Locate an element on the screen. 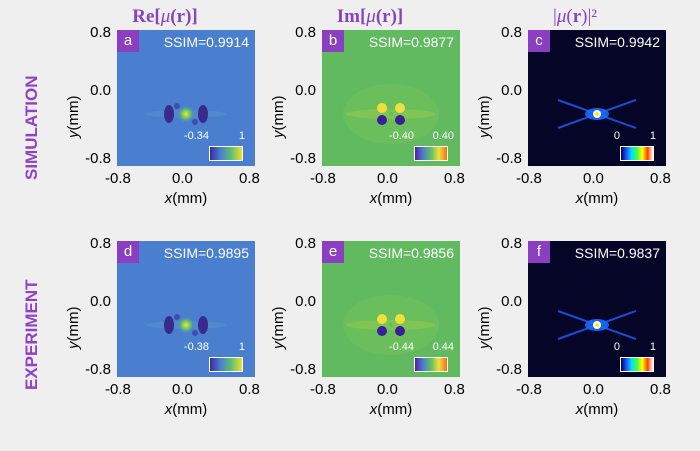 This screenshot has height=451, width=700. colorbar-min-label: -0.44 is located at coordinates (401, 347).